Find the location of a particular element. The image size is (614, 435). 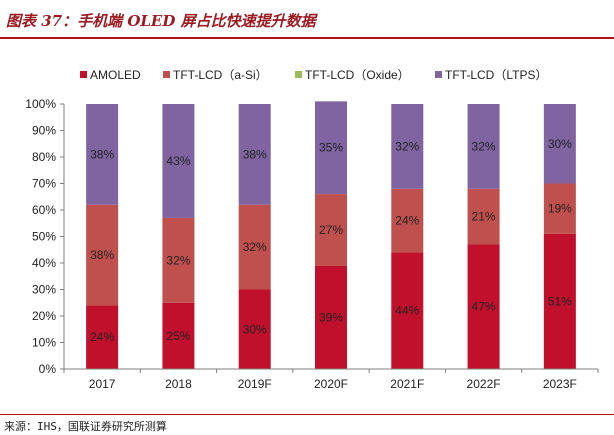

legend-item: TFT-LCD（a-Si） is located at coordinates (215, 75).